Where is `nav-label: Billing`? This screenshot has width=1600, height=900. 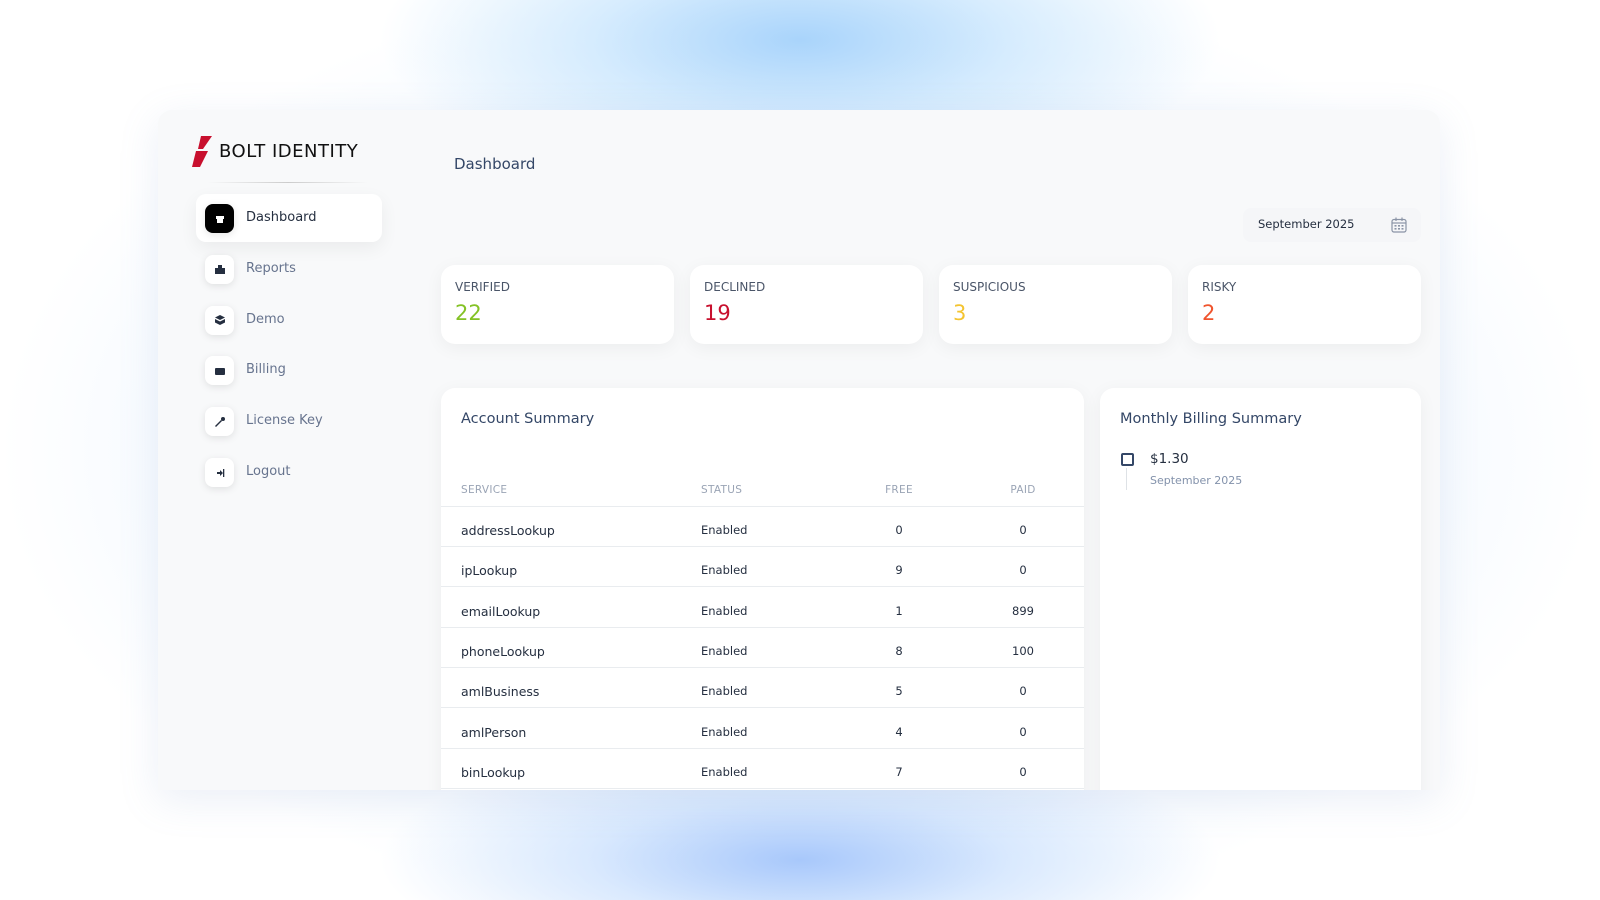
nav-label: Billing is located at coordinates (266, 370).